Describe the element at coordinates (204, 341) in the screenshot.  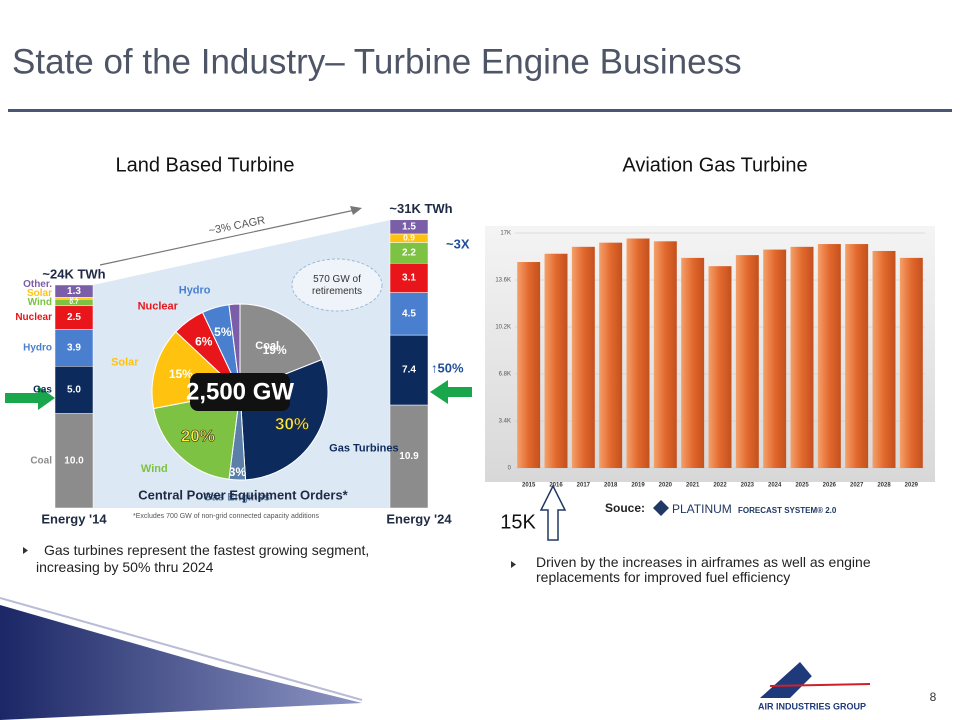
I see `pie-value-label: 6%` at that location.